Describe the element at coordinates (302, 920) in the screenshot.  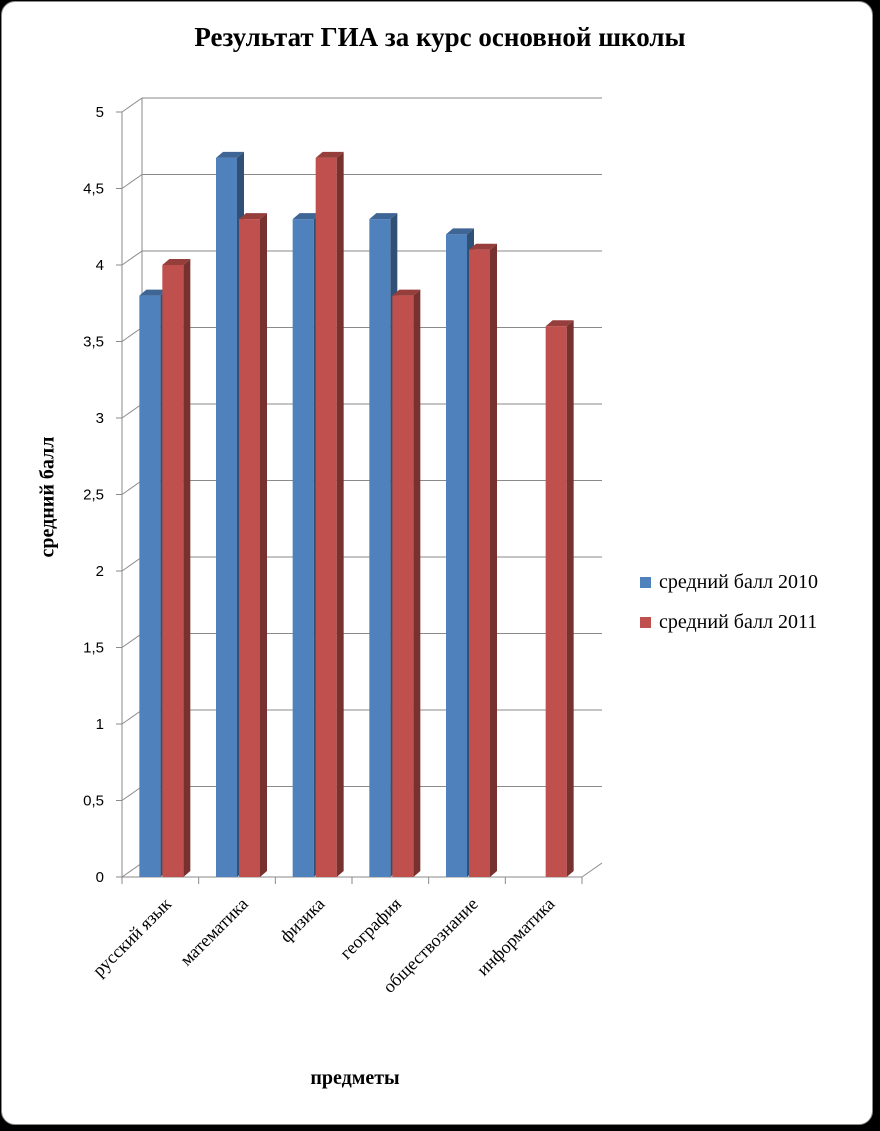
I see `x-tick-label: физика` at that location.